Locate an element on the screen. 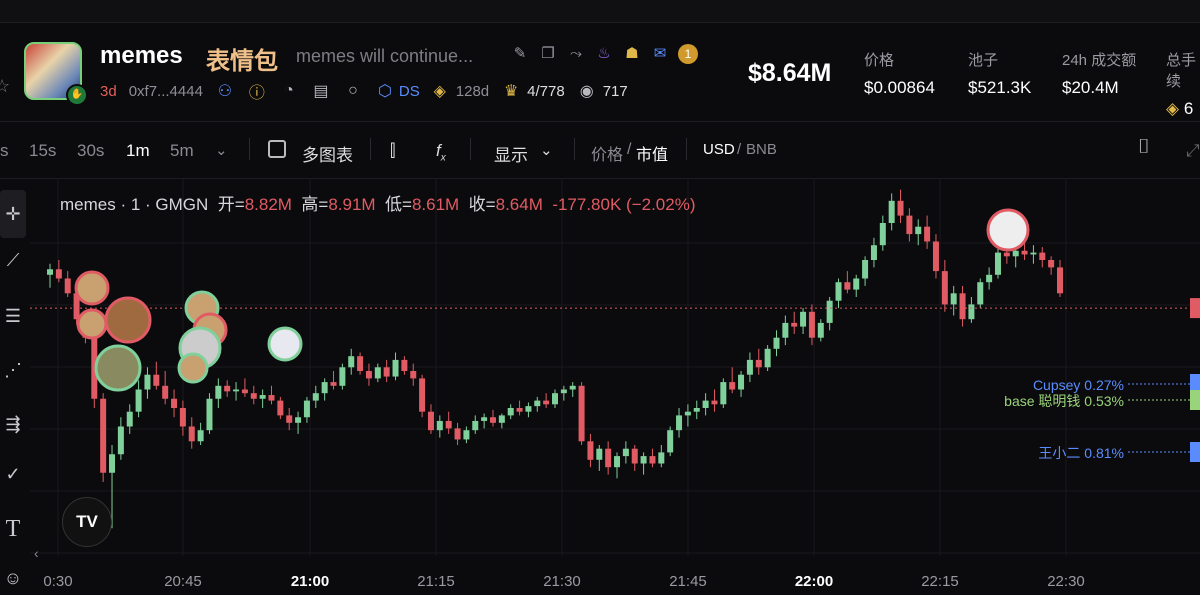  crown-icon: ♛ is located at coordinates (511, 91).